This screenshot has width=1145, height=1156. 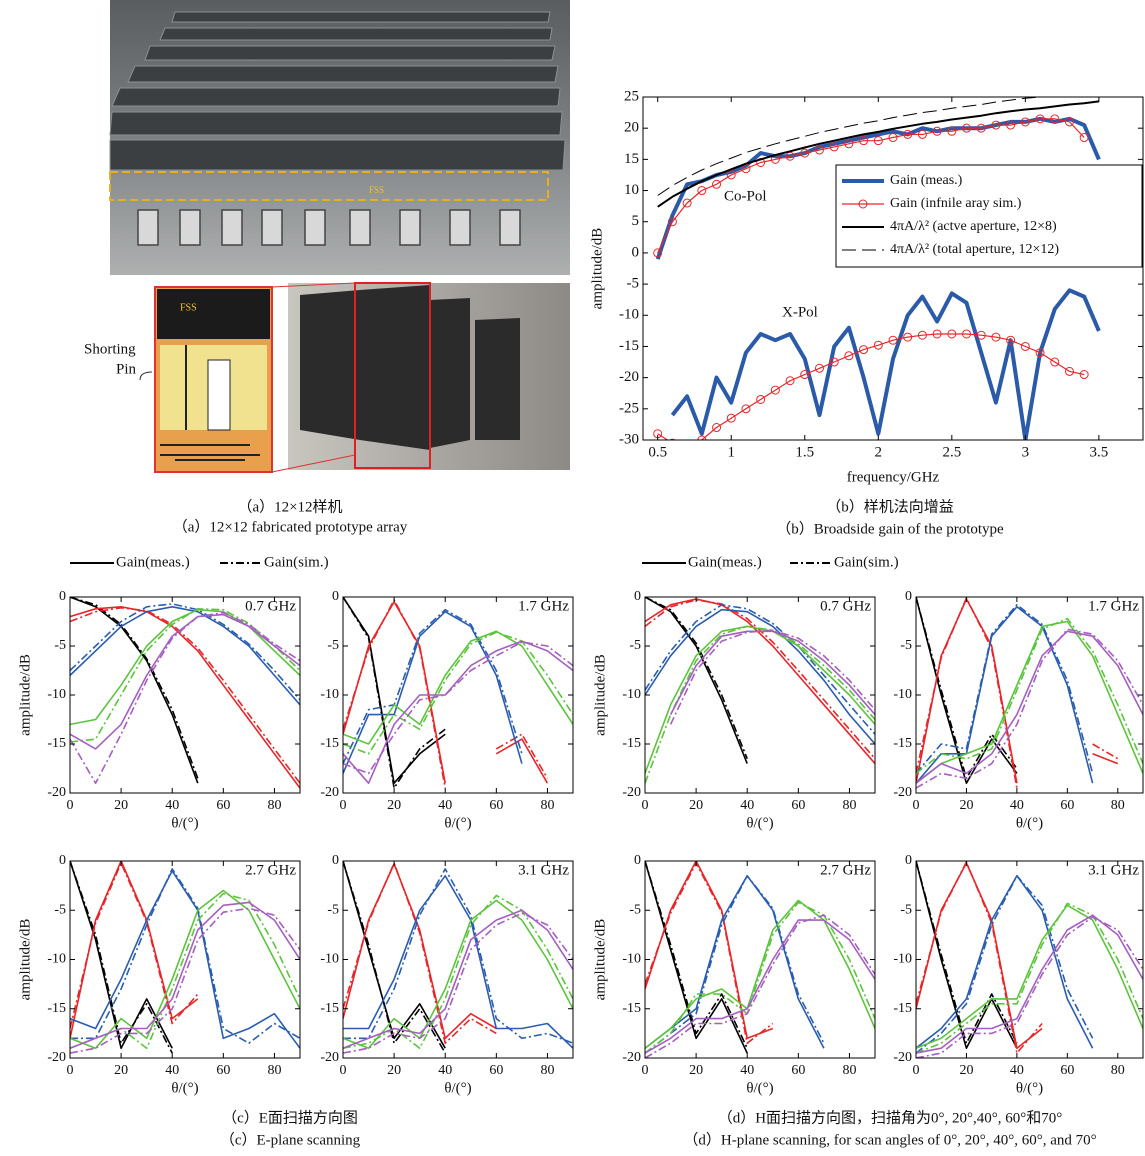 I want to click on x-axis-label: frequency/GHz, so click(x=893, y=477).